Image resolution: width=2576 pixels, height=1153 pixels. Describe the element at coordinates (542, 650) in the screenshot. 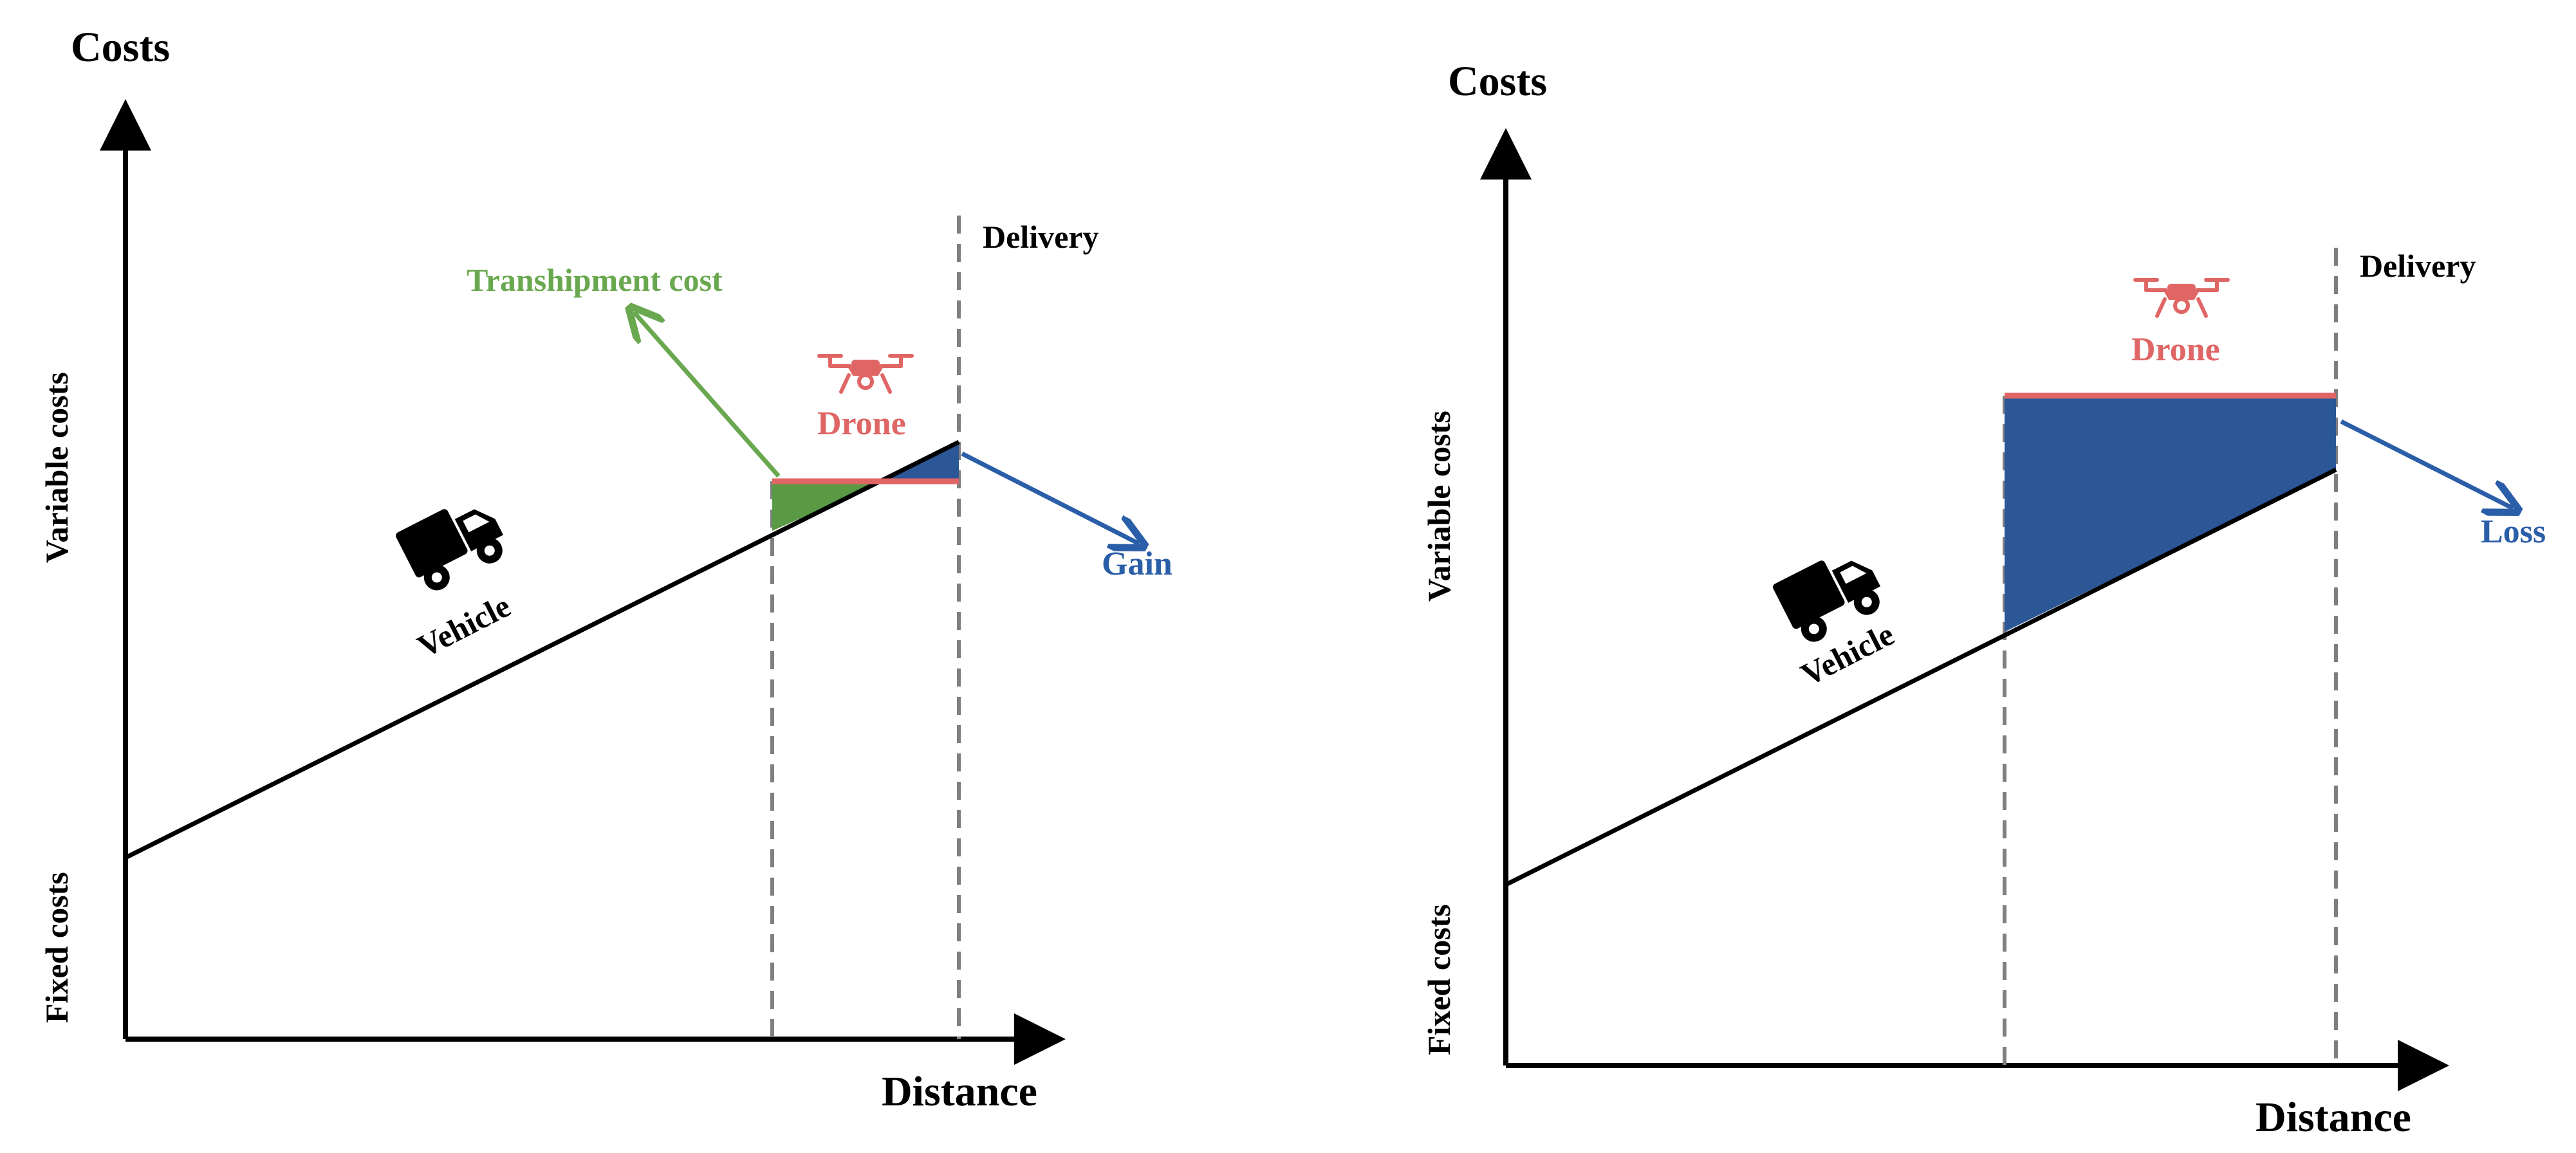

I see `left-vehicle-cost-line` at that location.